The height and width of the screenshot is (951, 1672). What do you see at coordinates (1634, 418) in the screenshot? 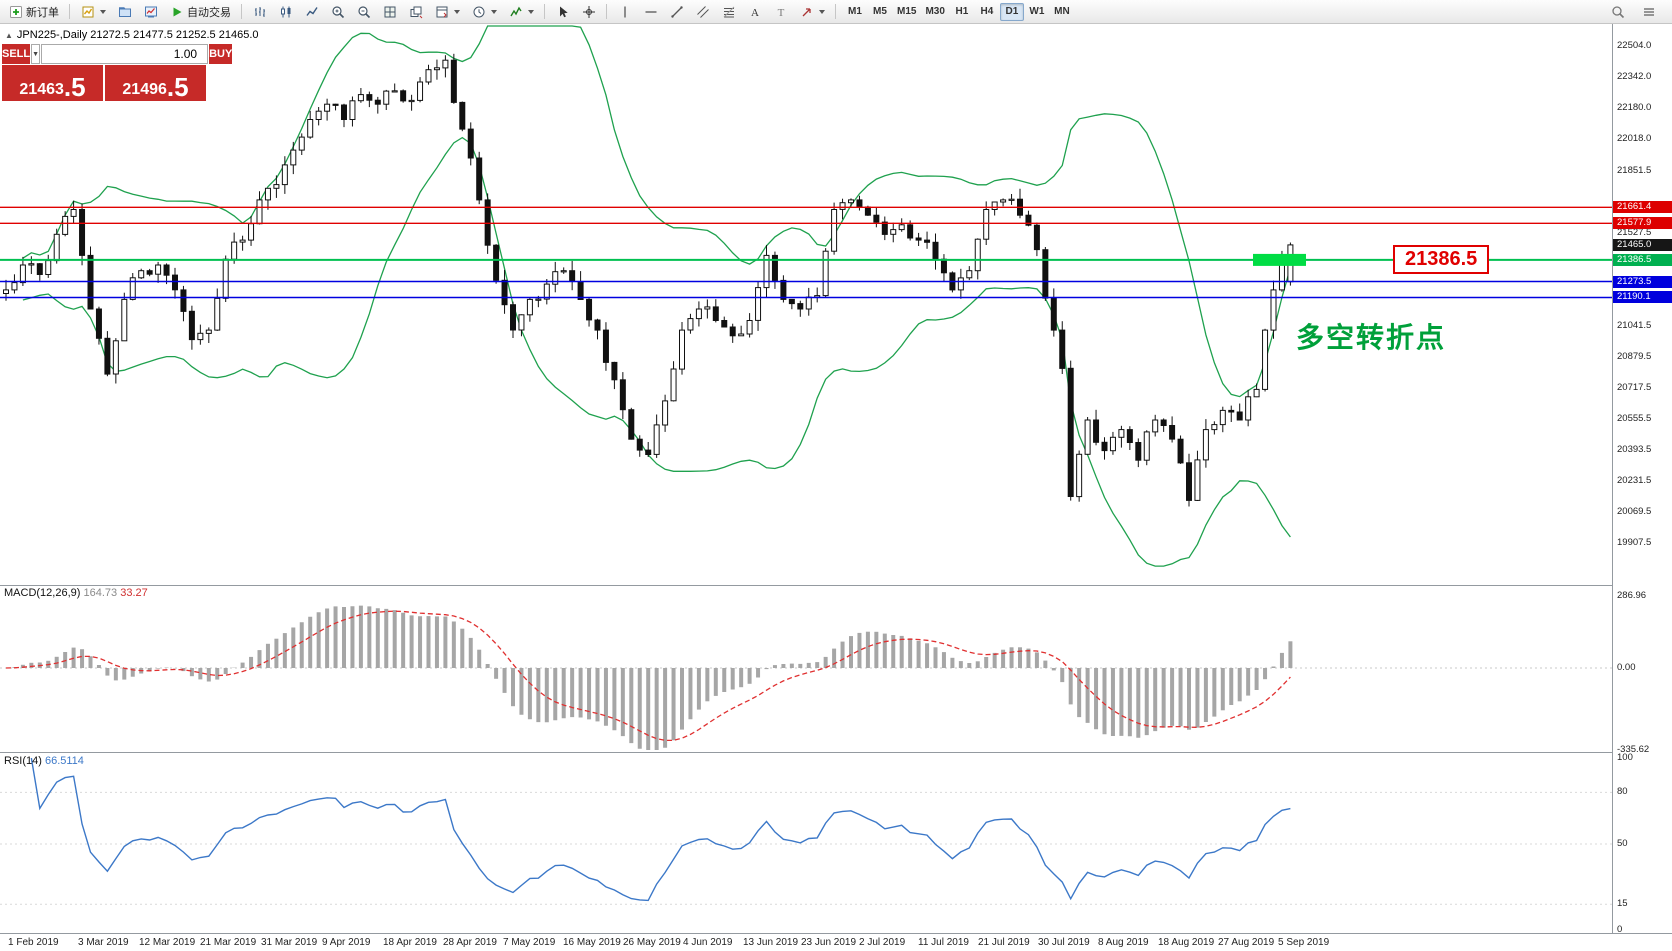
I see `axis-tick: 20555.5` at bounding box center [1634, 418].